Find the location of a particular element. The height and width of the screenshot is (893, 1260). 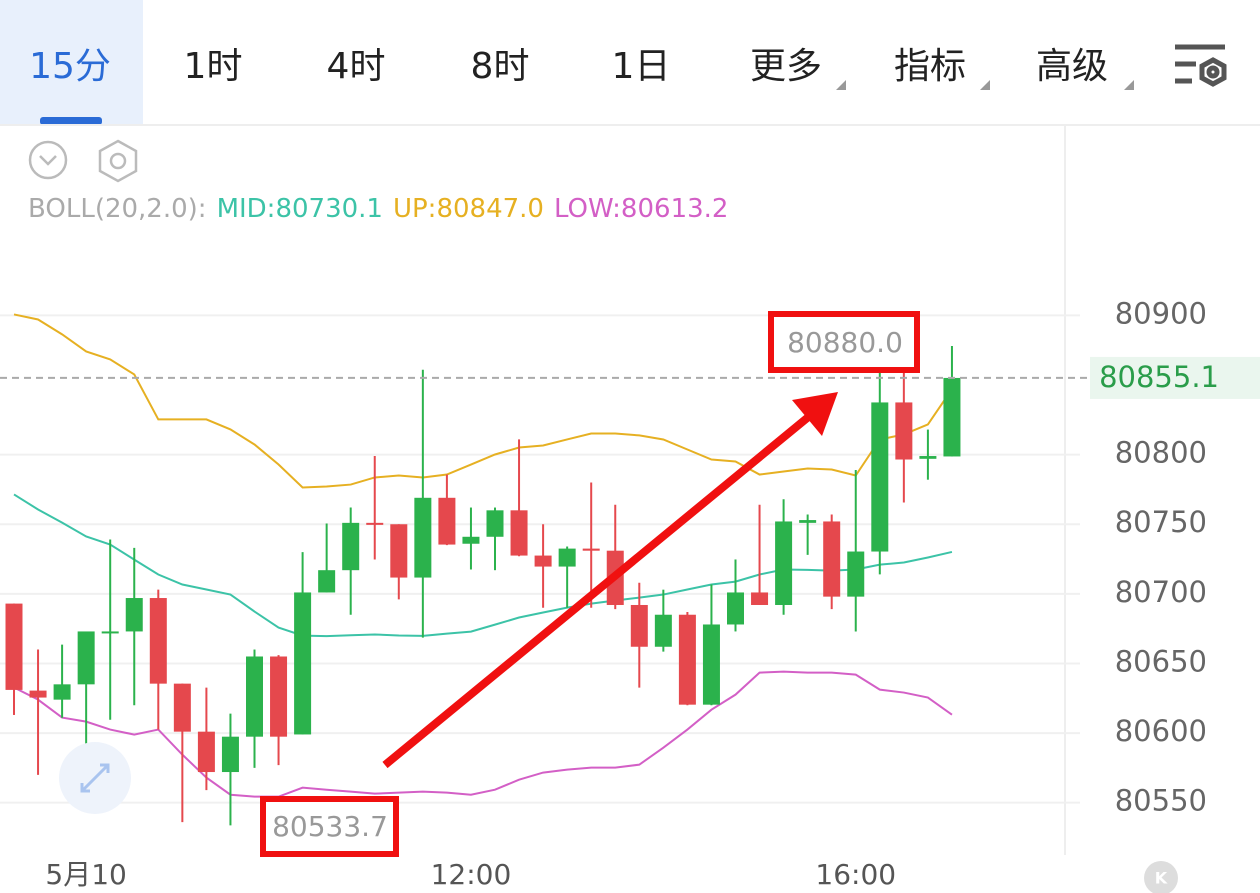

annotation: 80880.0 is located at coordinates (845, 342).